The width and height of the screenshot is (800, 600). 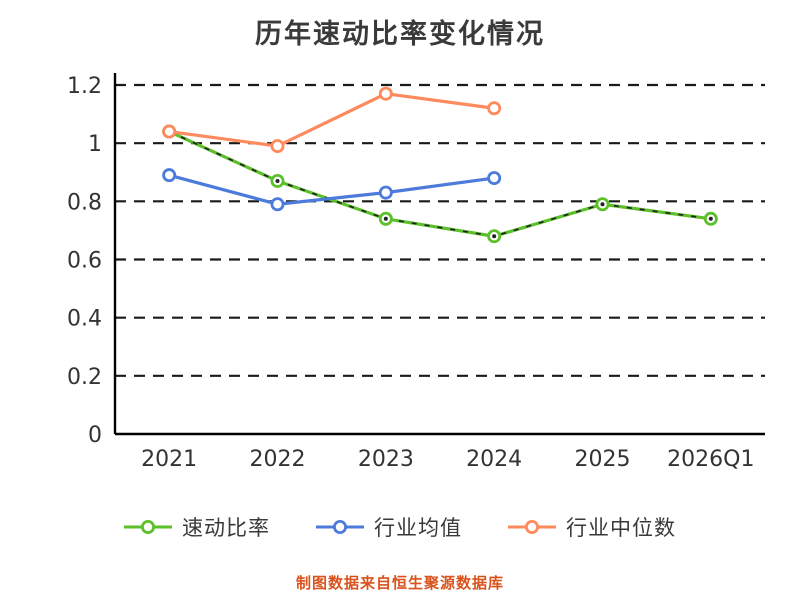 I want to click on legend-item-1: 速动比率, so click(x=197, y=527).